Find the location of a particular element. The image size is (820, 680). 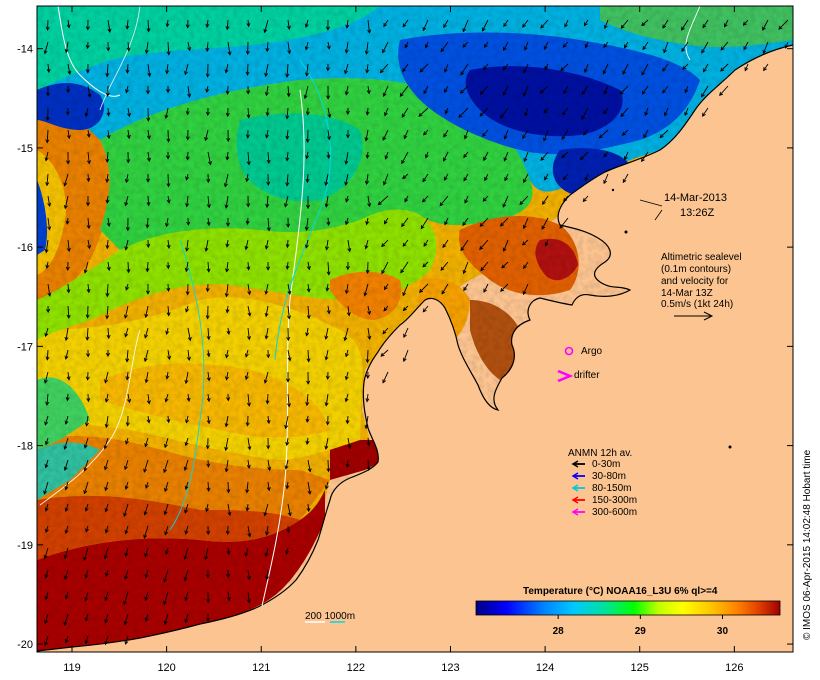

lon-tick-label: 119 is located at coordinates (72, 668).